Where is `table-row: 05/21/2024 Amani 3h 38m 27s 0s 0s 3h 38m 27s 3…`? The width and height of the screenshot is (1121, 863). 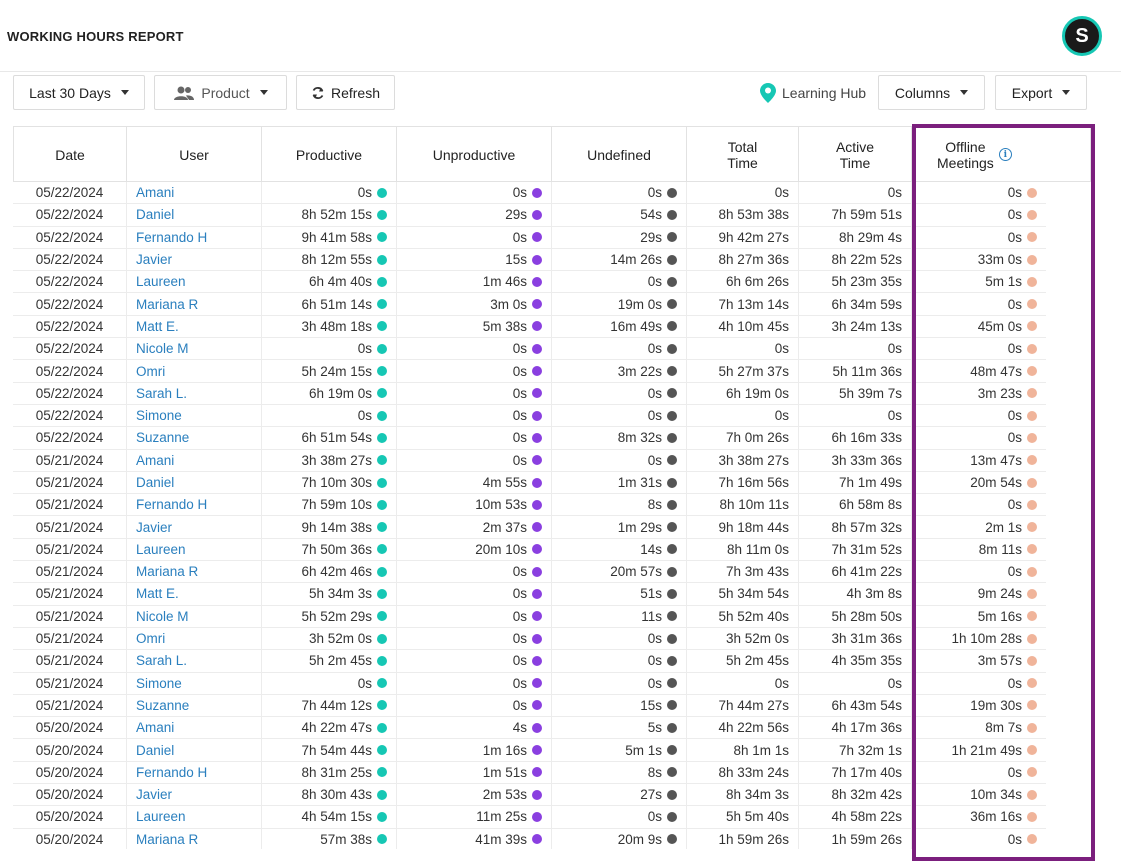
table-row: 05/21/2024 Amani 3h 38m 27s 0s 0s 3h 38m 27s 3… is located at coordinates (529, 460).